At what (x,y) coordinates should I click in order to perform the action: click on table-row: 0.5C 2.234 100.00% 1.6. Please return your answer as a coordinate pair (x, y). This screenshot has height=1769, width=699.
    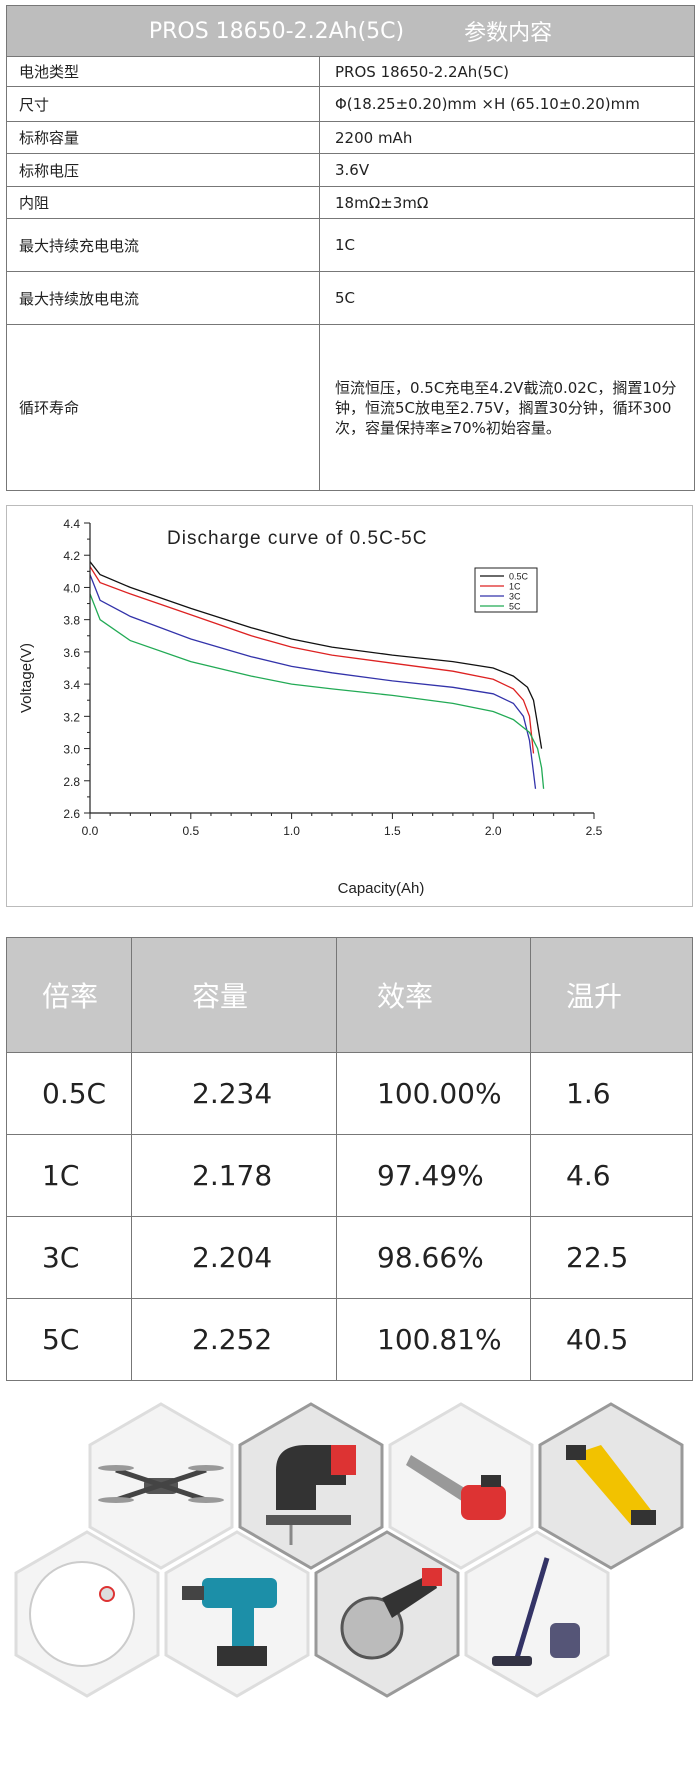
    Looking at the image, I should click on (349, 1093).